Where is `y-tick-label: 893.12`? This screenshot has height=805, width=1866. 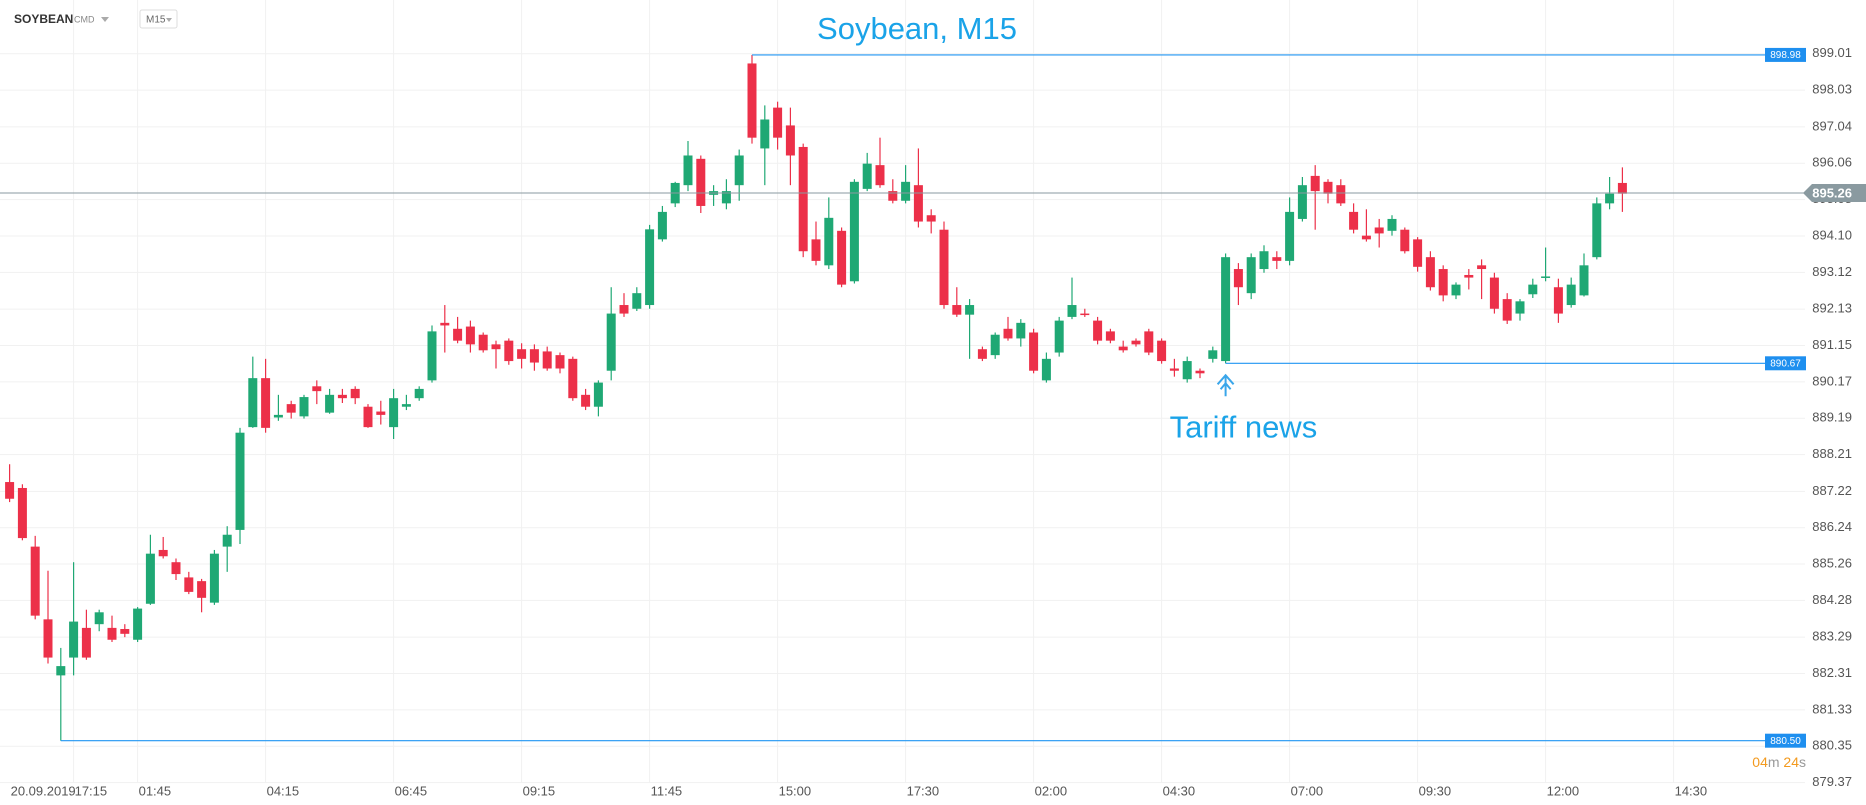 y-tick-label: 893.12 is located at coordinates (1832, 271).